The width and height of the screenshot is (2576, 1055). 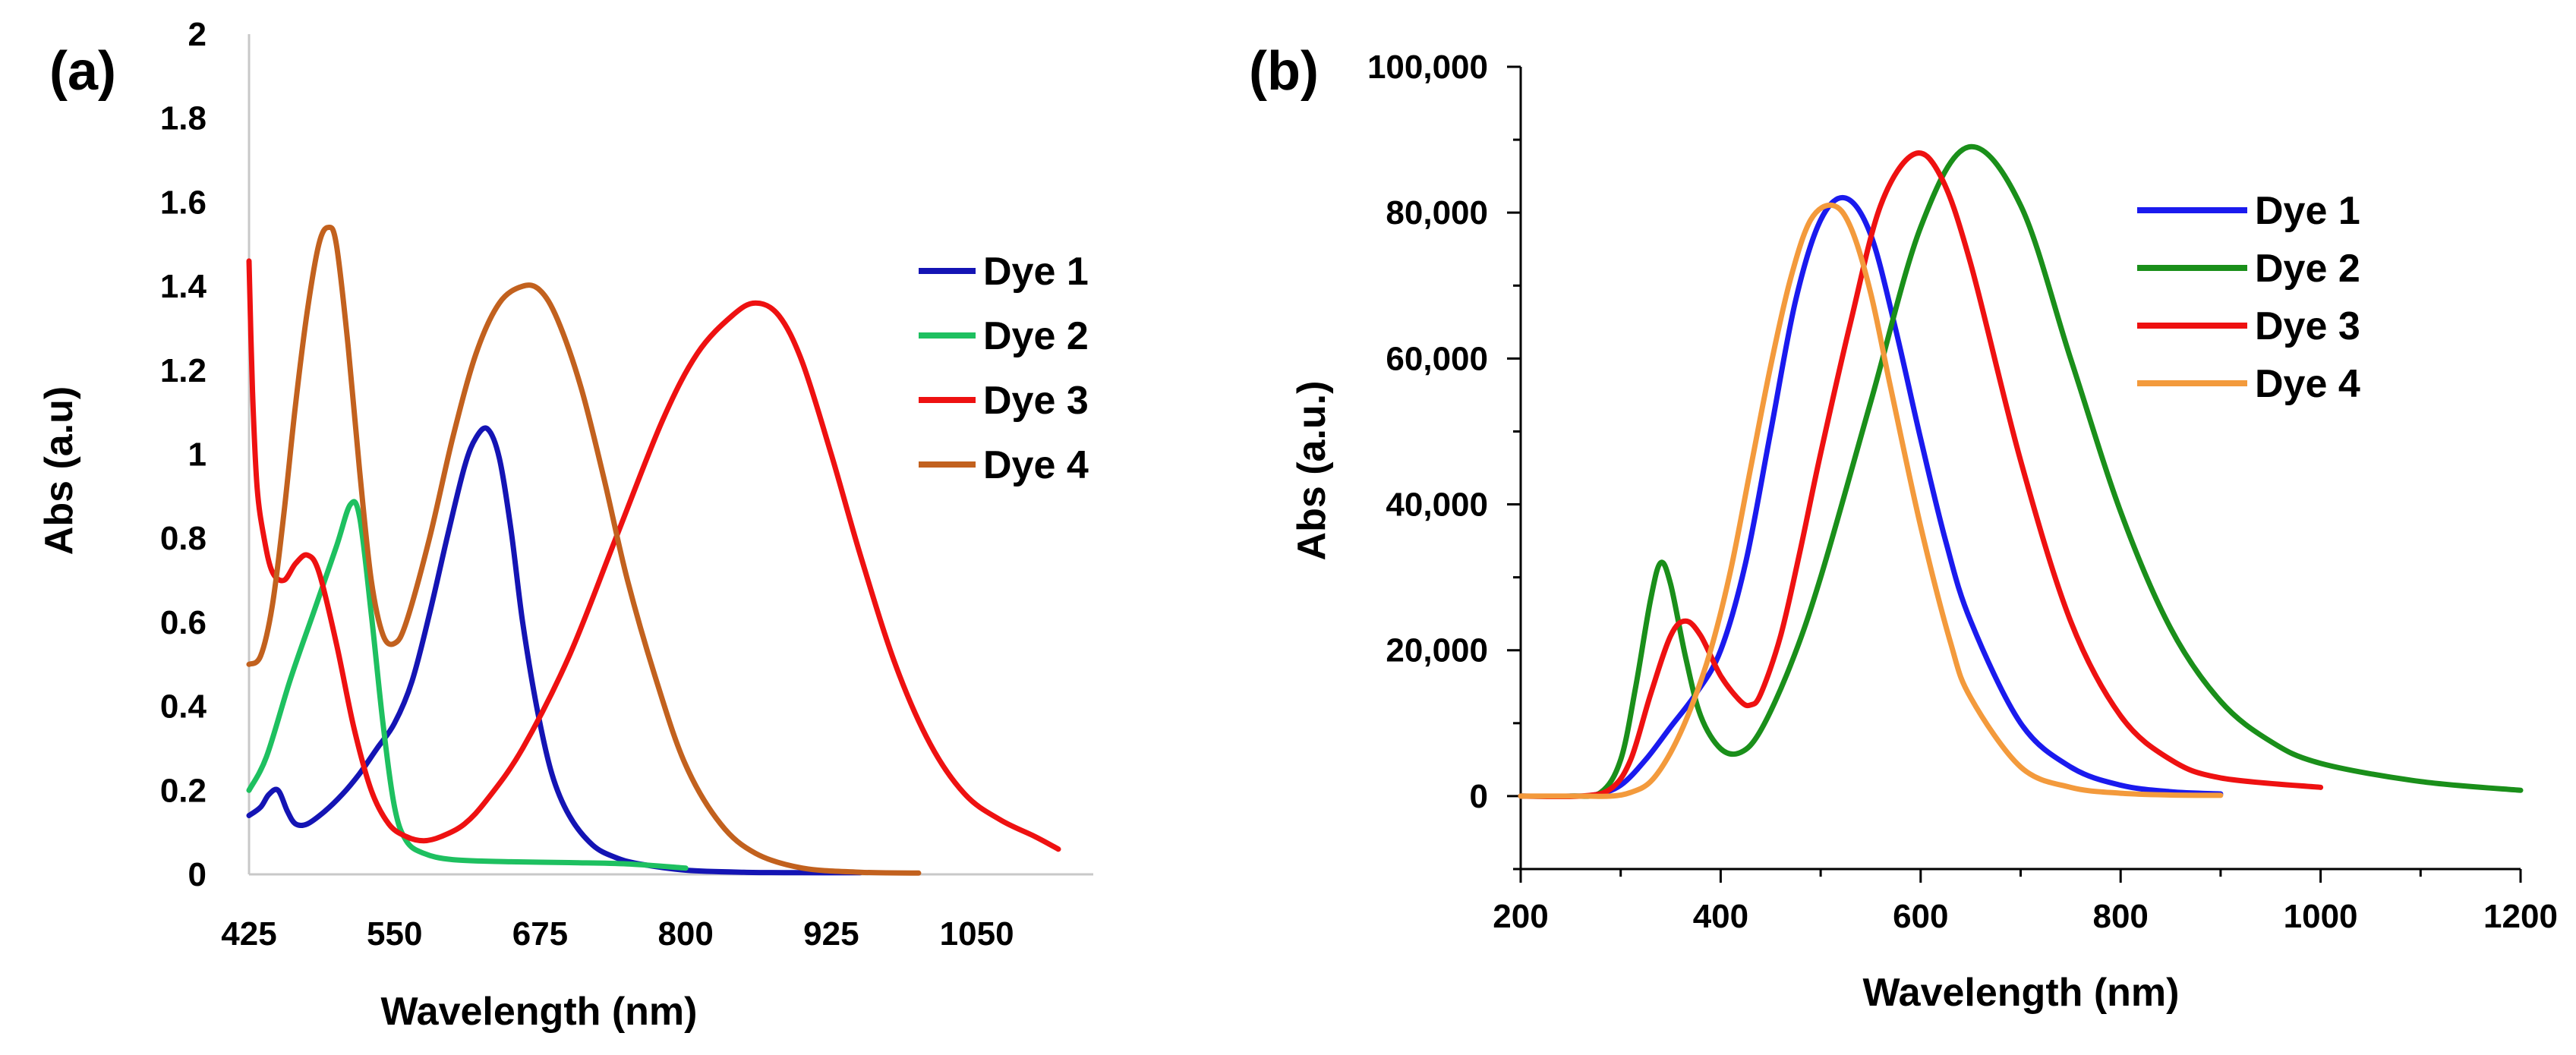 I want to click on y-tick-label-a: 0.8, so click(x=183, y=539).